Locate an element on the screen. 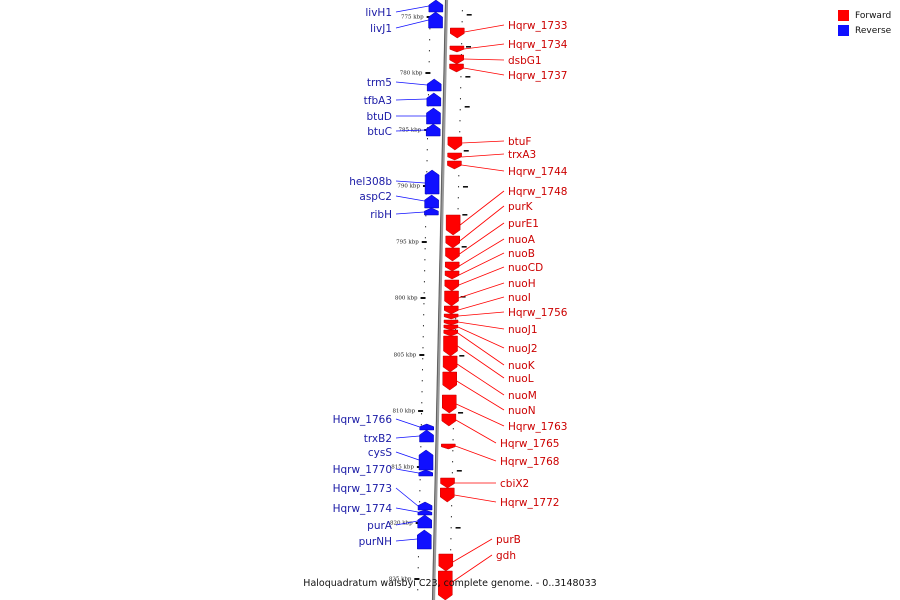  gene-feature-nuol is located at coordinates (450, 346).